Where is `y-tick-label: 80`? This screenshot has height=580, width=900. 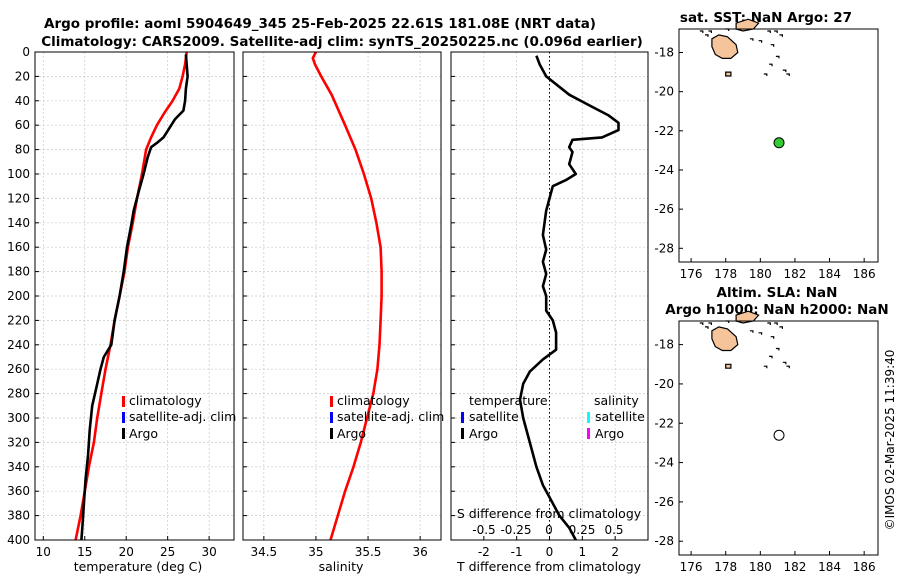 y-tick-label: 80 is located at coordinates (22, 150).